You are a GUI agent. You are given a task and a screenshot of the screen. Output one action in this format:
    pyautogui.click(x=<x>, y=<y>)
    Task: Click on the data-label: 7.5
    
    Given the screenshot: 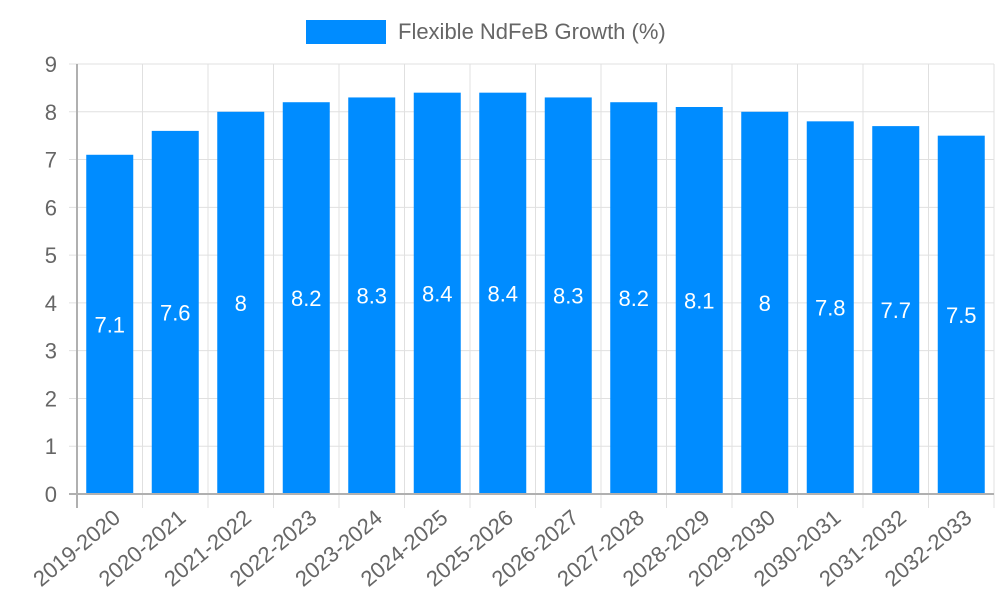 What is the action you would take?
    pyautogui.click(x=961, y=315)
    